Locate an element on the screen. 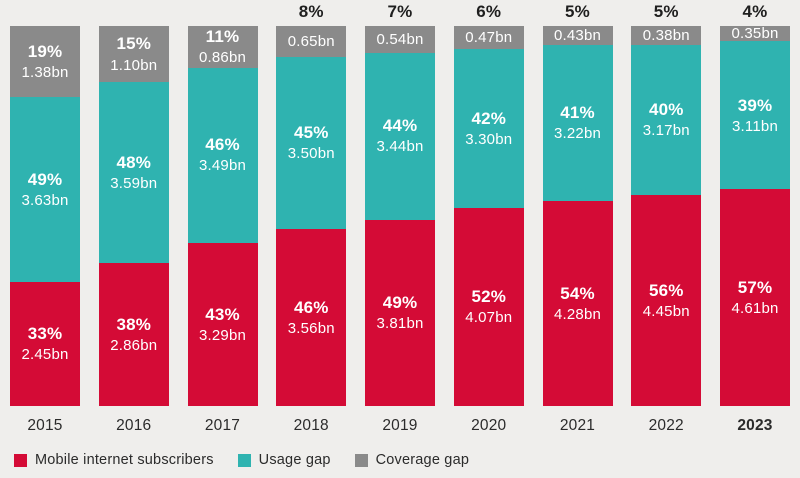 This screenshot has width=800, height=478. segment-value-label: 2.45bn is located at coordinates (45, 355).